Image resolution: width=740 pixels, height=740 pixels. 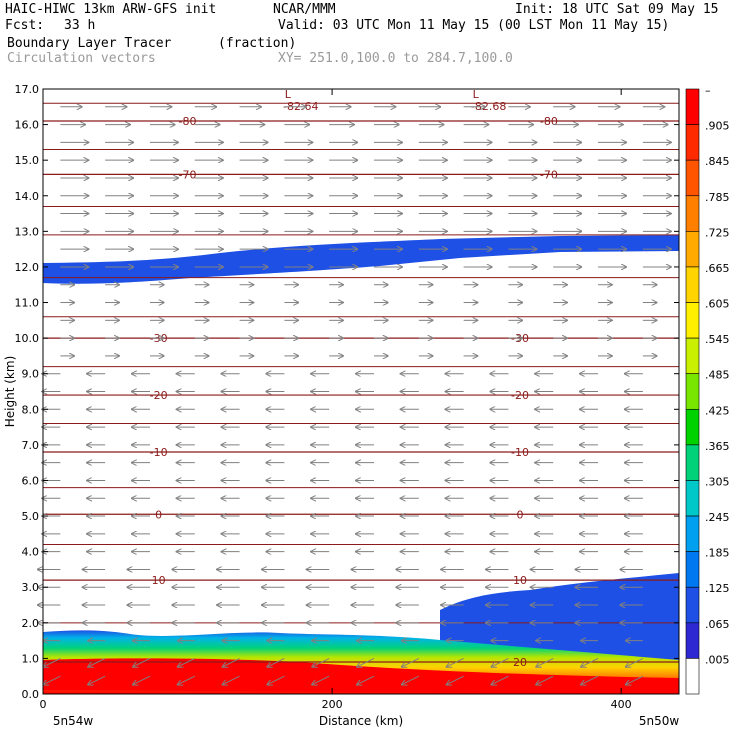 I want to click on y-tick-label: 5.0, so click(x=31, y=516).